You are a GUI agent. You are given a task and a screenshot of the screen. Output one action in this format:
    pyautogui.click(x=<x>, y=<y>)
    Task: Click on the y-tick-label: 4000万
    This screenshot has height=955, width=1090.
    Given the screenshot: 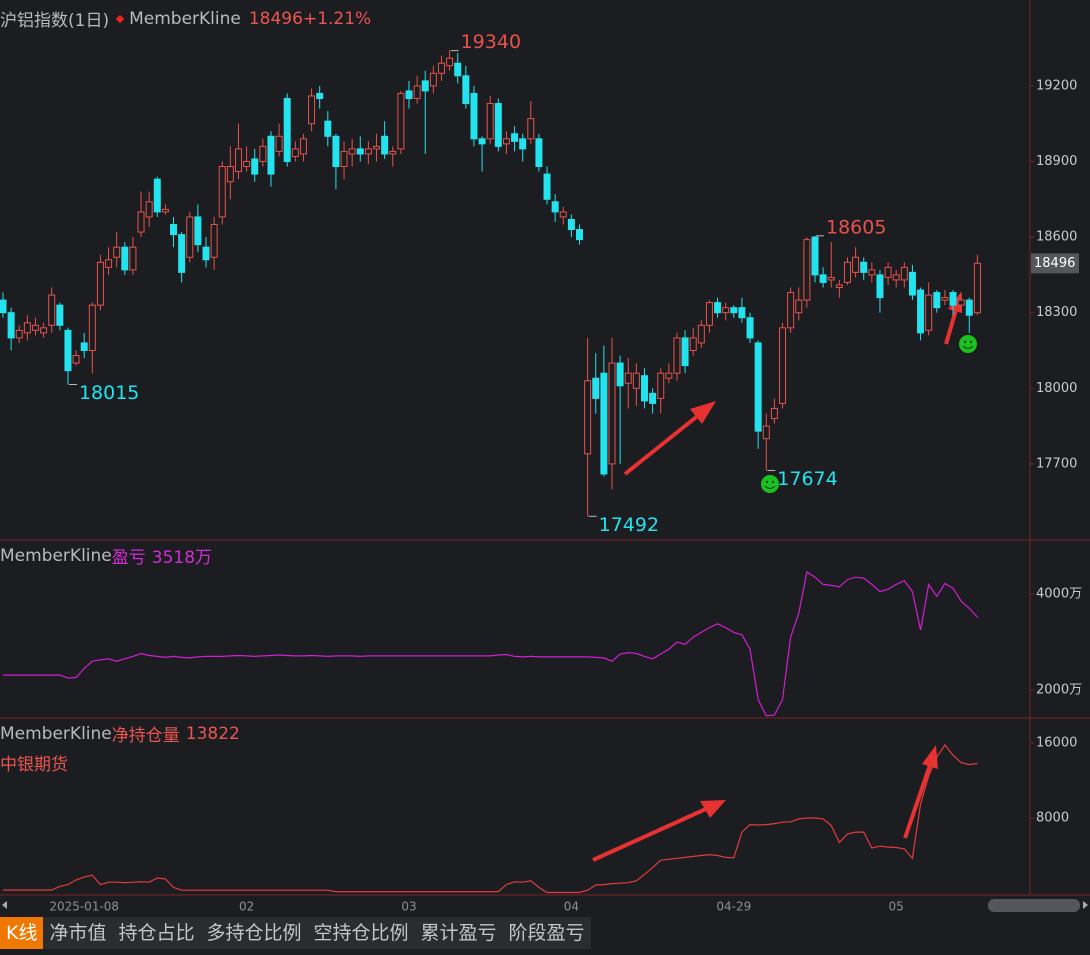 What is the action you would take?
    pyautogui.click(x=1059, y=594)
    